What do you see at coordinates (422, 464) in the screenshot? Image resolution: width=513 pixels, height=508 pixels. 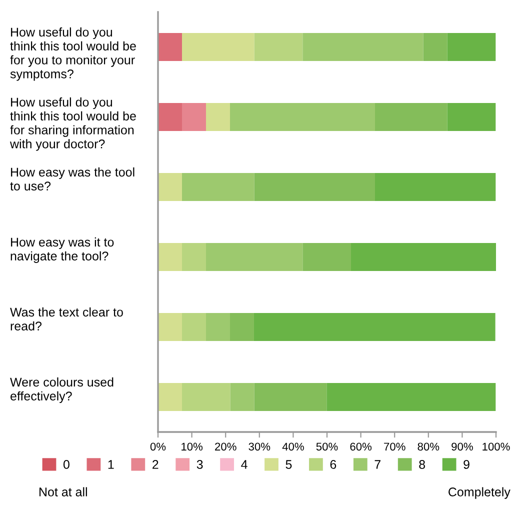 I see `legend-label: 8` at bounding box center [422, 464].